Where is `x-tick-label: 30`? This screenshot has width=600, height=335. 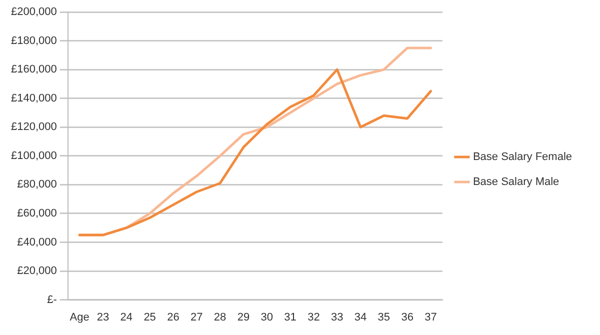 x-tick-label: 30 is located at coordinates (266, 317).